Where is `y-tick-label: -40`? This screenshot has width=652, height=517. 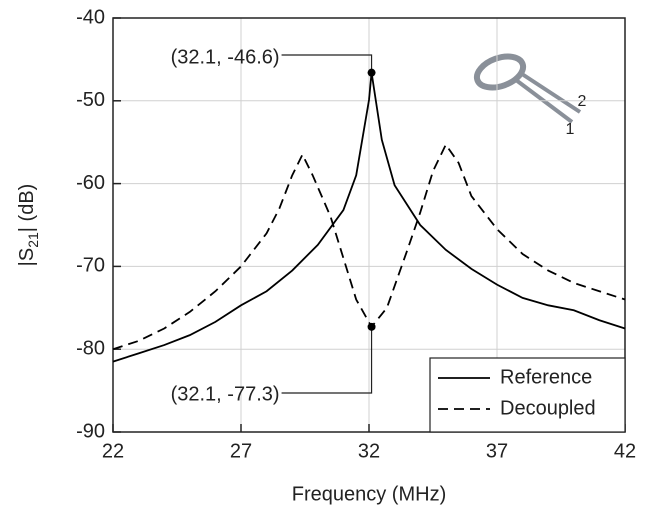 y-tick-label: -40 is located at coordinates (90, 17).